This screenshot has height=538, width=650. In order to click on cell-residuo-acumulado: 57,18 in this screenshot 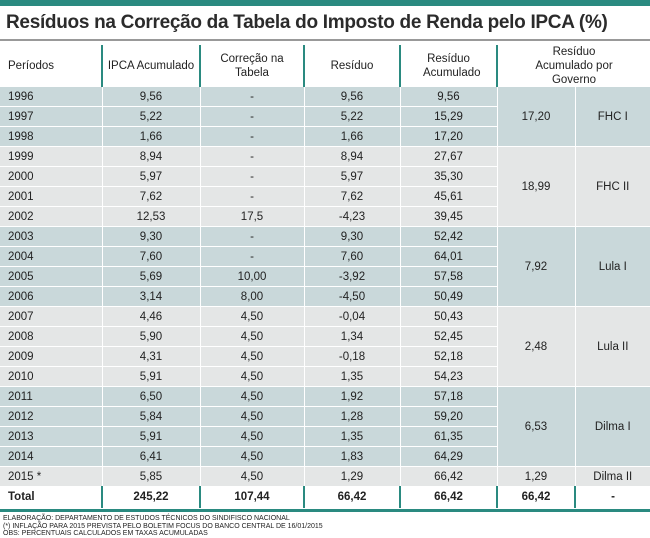, I will do `click(448, 396)`.